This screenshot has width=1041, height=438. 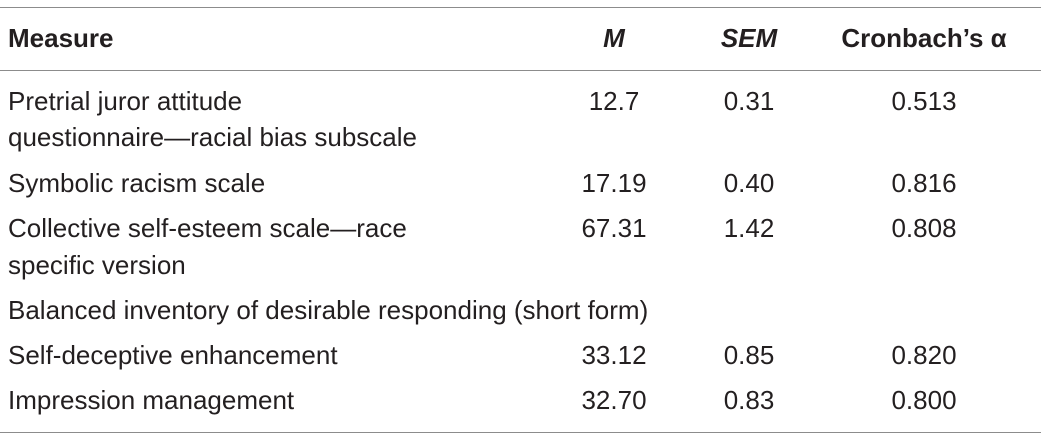 I want to click on row-5-alpha: 0.820, so click(x=924, y=355).